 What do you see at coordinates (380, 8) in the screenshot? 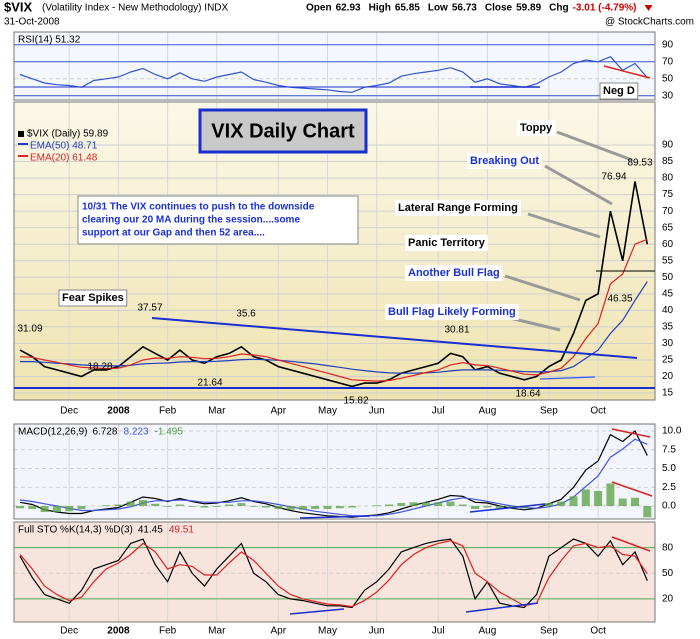
I see `quote-label: High` at bounding box center [380, 8].